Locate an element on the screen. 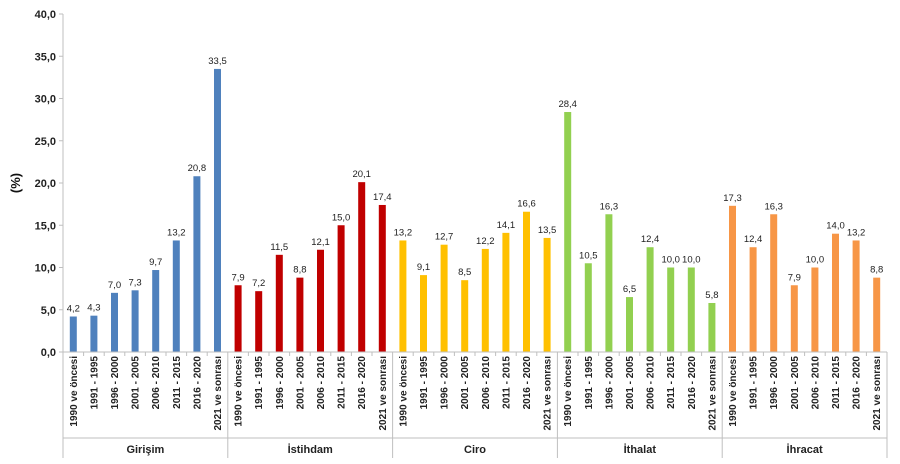 This screenshot has height=464, width=900. y-tick-label: 0,0 is located at coordinates (48, 353).